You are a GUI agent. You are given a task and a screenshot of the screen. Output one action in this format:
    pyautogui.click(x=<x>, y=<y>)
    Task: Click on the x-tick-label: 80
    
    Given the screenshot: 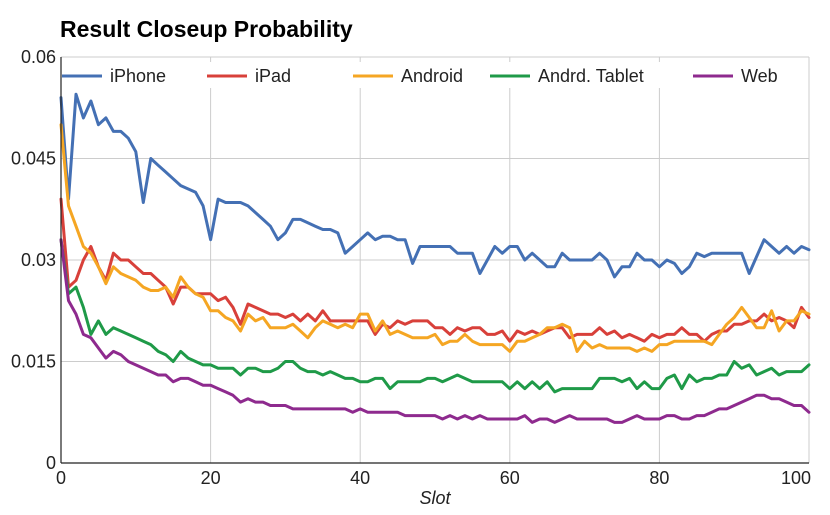 What is the action you would take?
    pyautogui.click(x=659, y=478)
    